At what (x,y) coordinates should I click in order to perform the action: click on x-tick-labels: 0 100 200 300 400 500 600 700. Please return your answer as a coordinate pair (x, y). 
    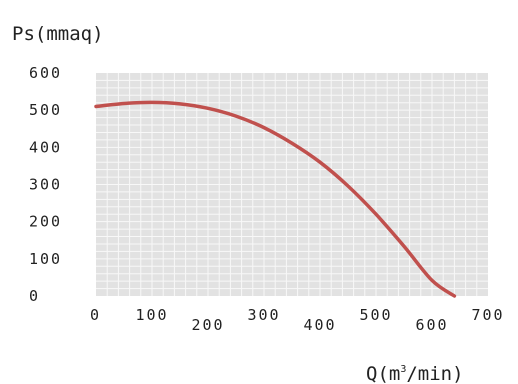
    Looking at the image, I should click on (297, 320).